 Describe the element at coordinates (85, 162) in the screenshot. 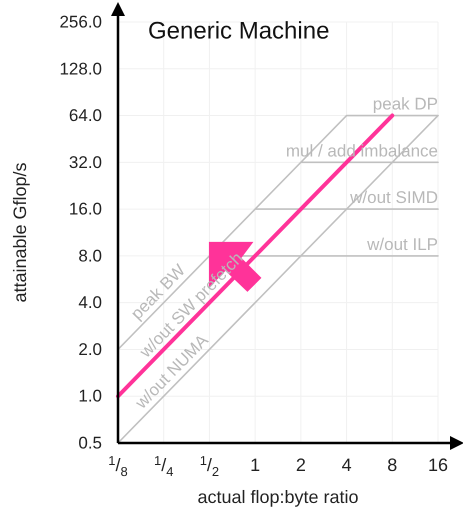

I see `y-tick-label: 32.0` at that location.